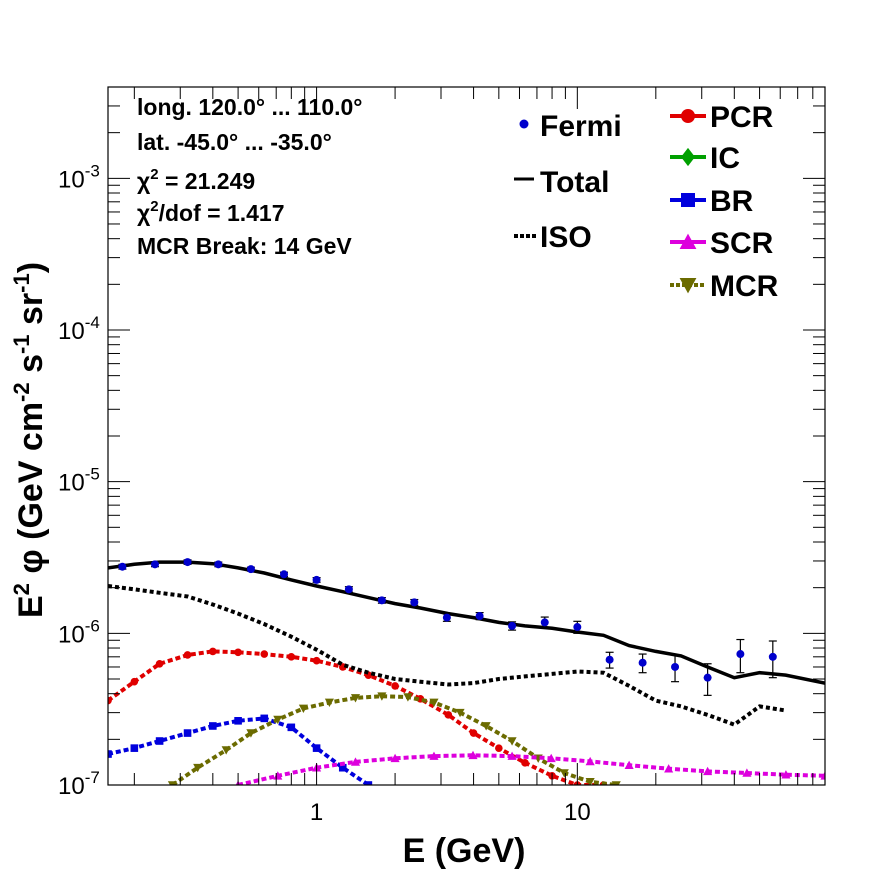 The image size is (896, 872). What do you see at coordinates (744, 286) in the screenshot?
I see `legend-label: MCR` at bounding box center [744, 286].